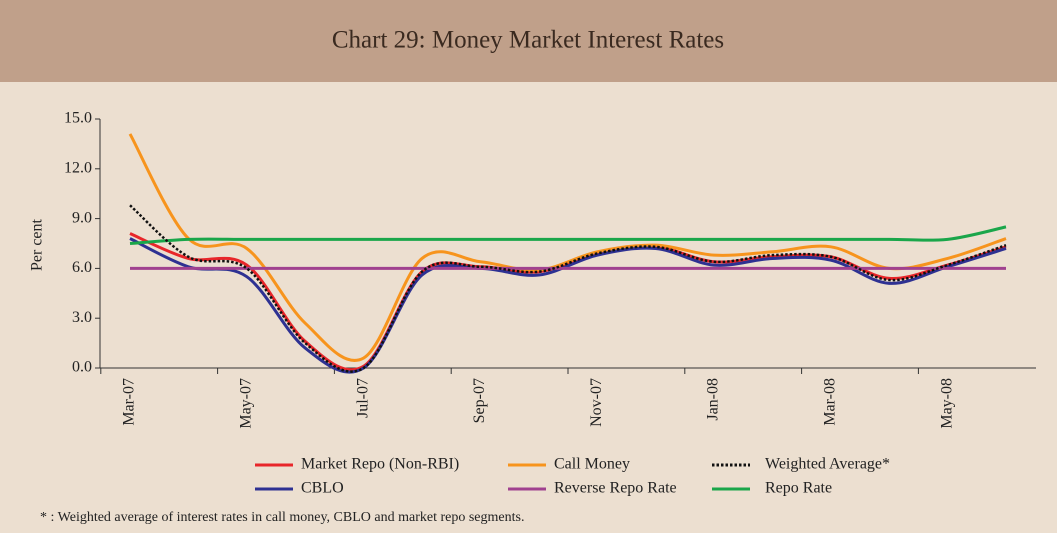  I want to click on x-tick-label: Mar-07, so click(129, 402).